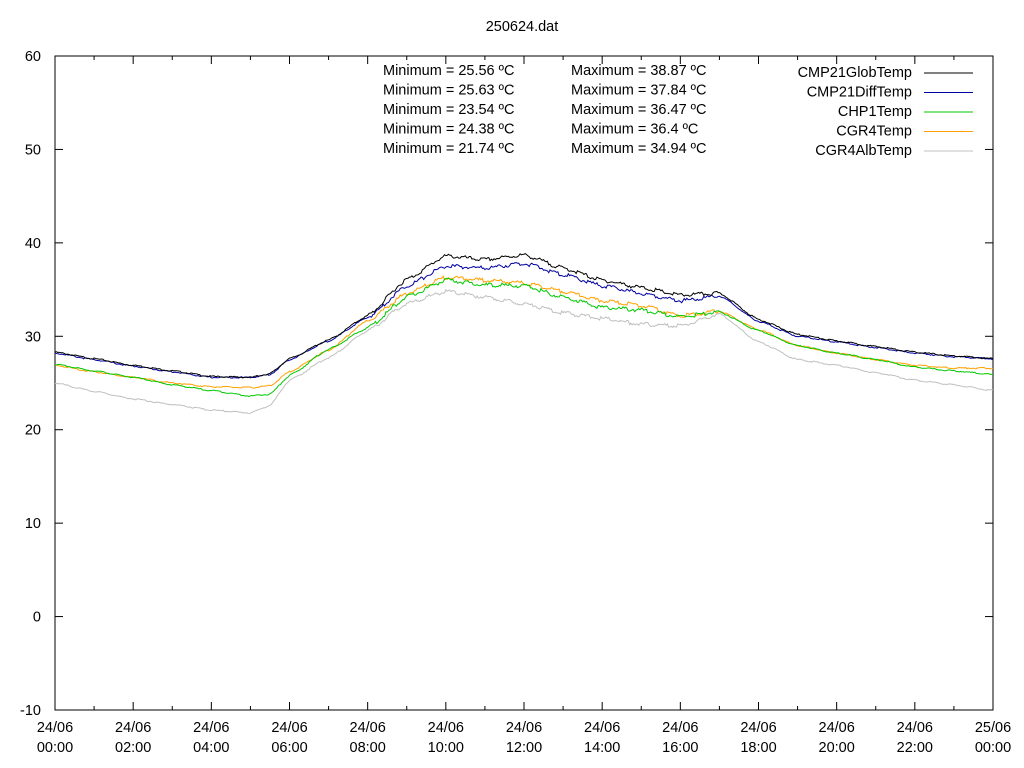 Image resolution: width=1024 pixels, height=768 pixels. What do you see at coordinates (33, 150) in the screenshot?
I see `y-tick-label: 50` at bounding box center [33, 150].